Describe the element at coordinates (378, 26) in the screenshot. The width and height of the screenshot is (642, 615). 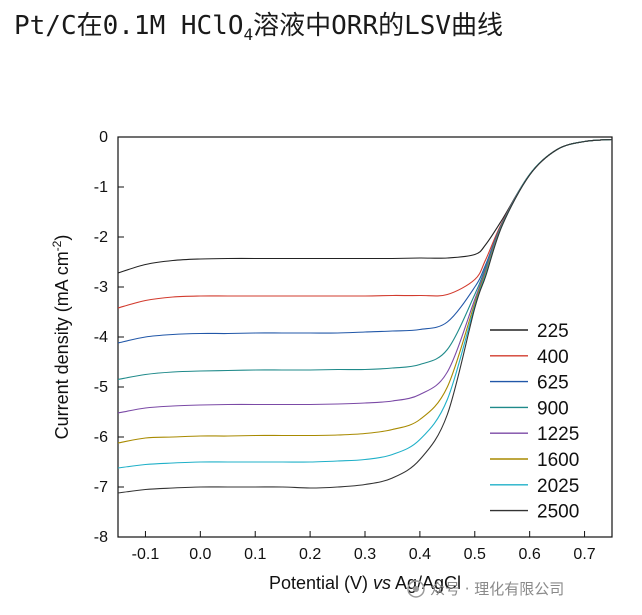
I see `chart-title-rest: 溶液中ORR的LSV曲线` at that location.